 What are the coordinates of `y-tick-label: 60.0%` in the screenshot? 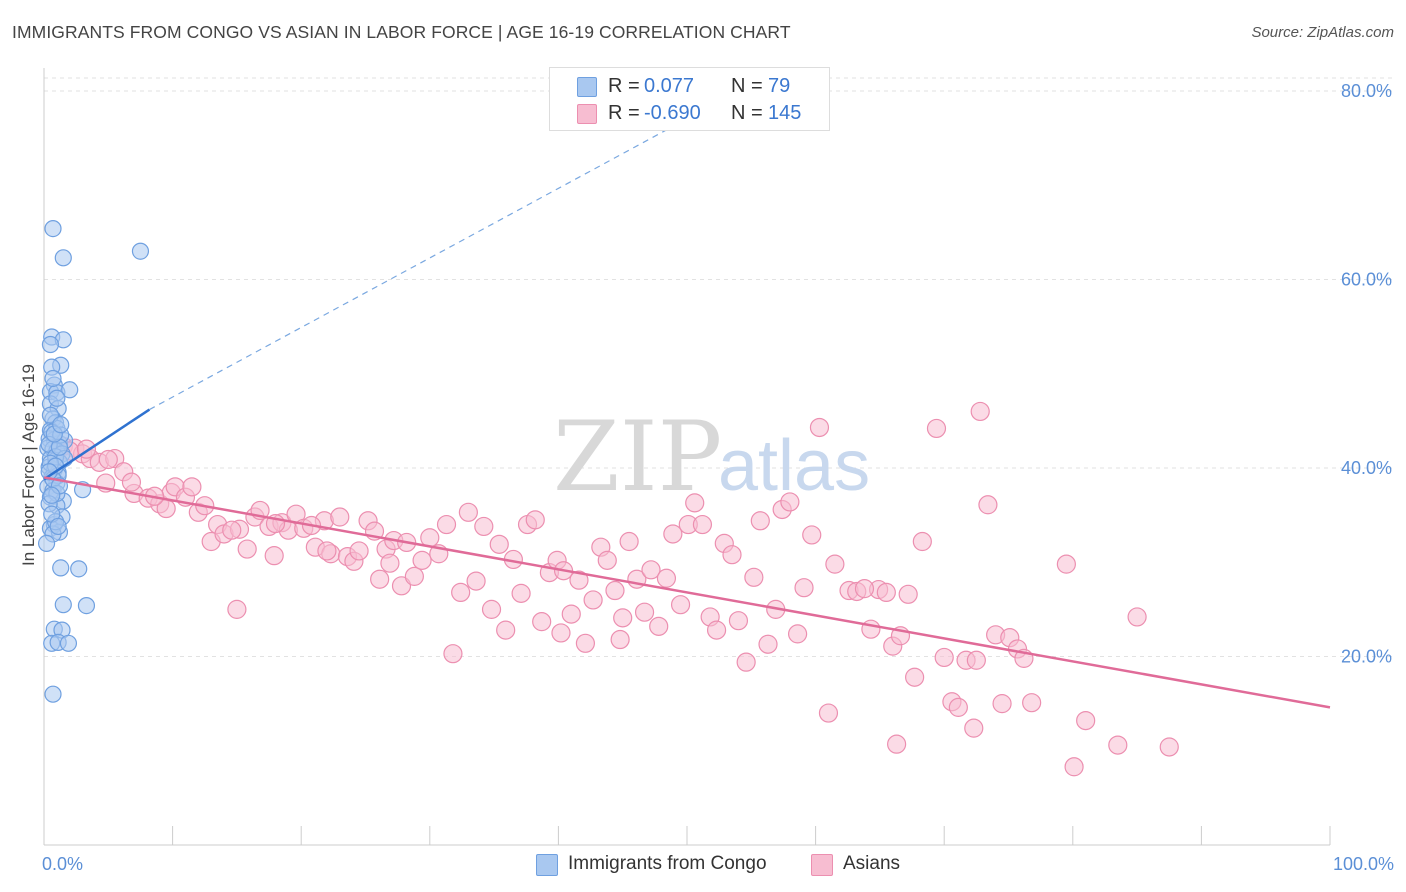 It's located at (1366, 280).